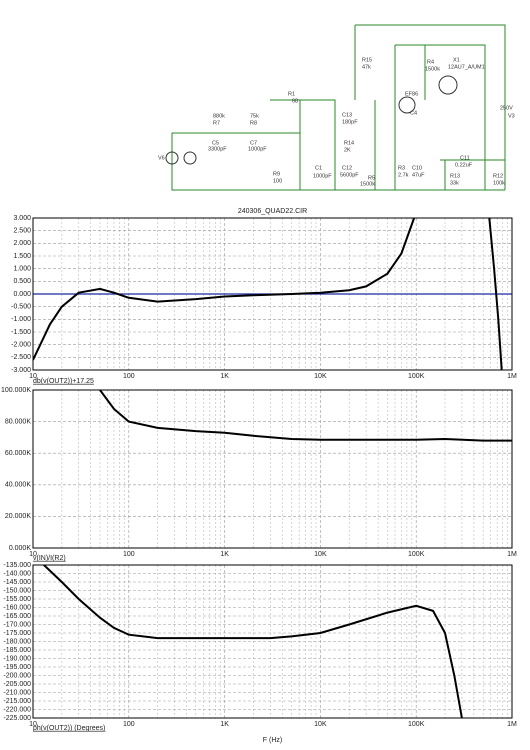  I want to click on component-label: 100k, so click(499, 183).